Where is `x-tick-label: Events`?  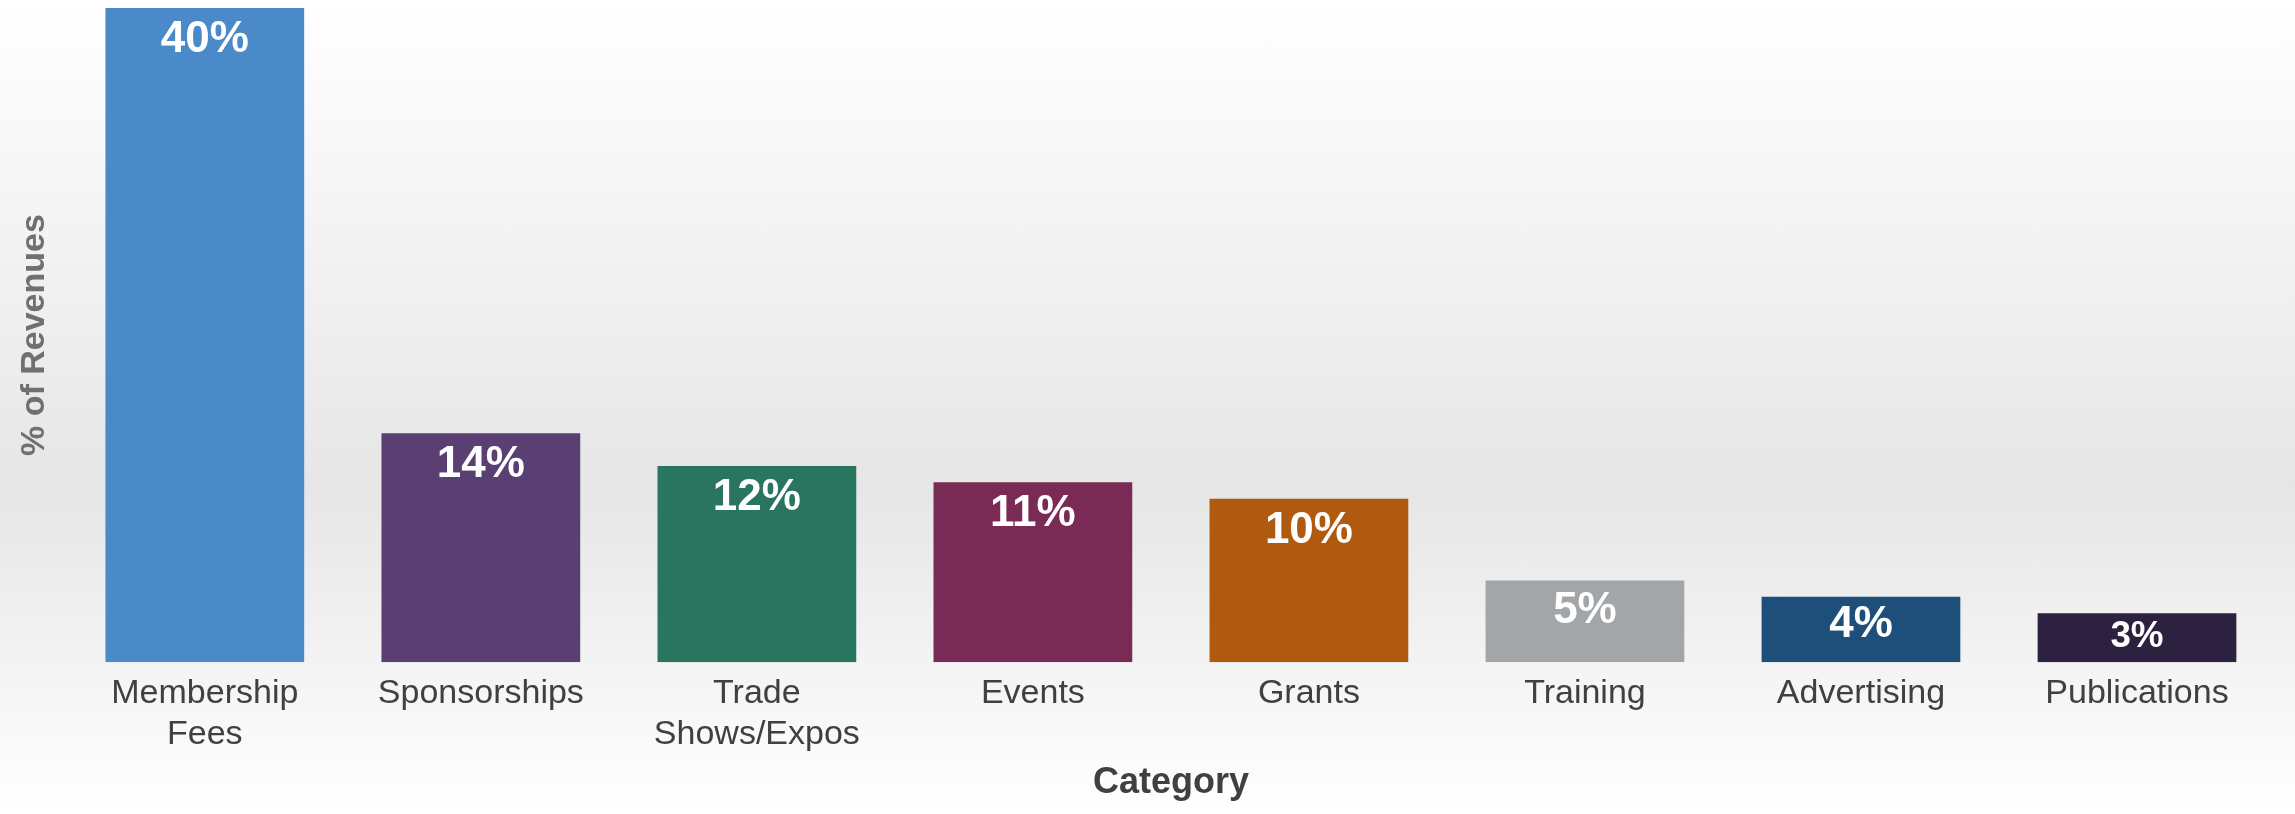 x-tick-label: Events is located at coordinates (1032, 690).